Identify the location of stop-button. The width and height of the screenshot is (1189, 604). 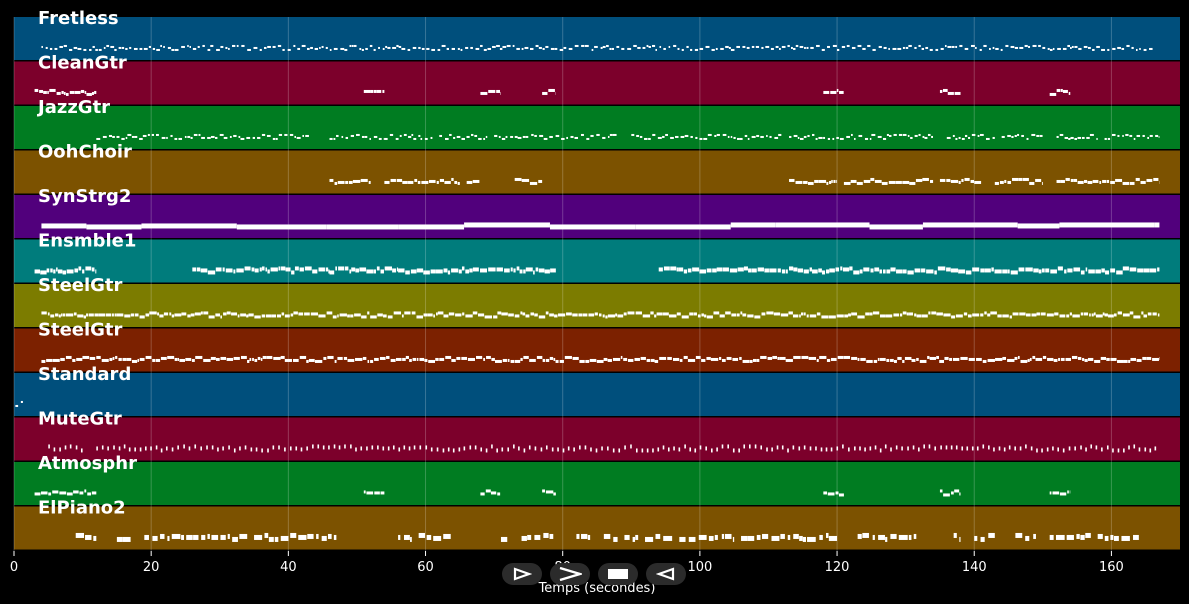
(618, 574).